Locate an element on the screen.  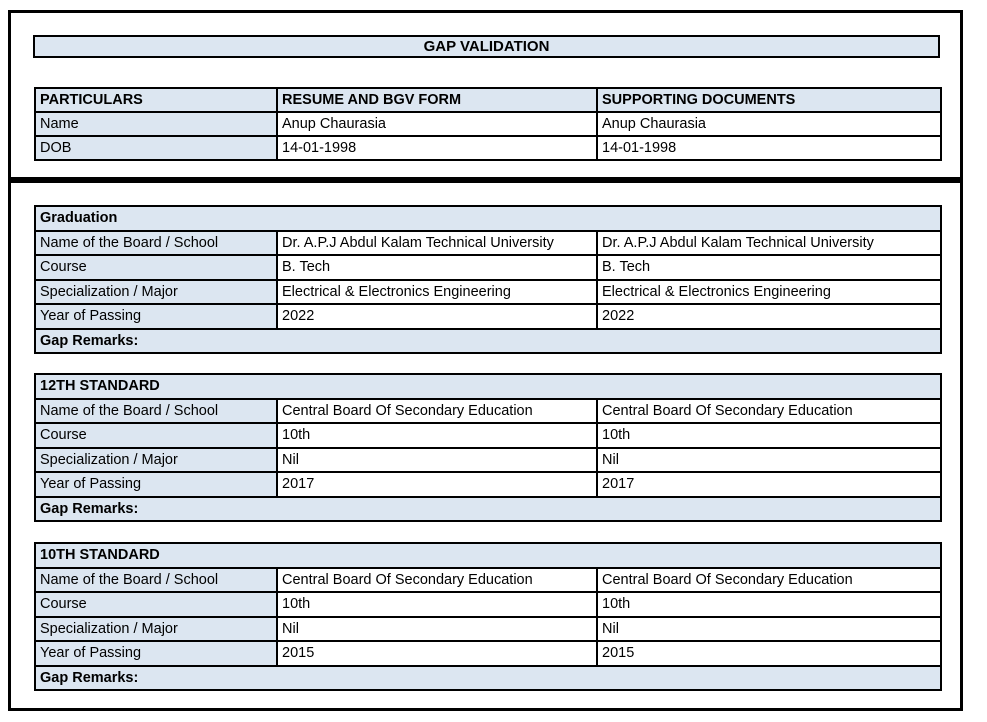
supporting-value-cell: Anup Chaurasia is located at coordinates (769, 124).